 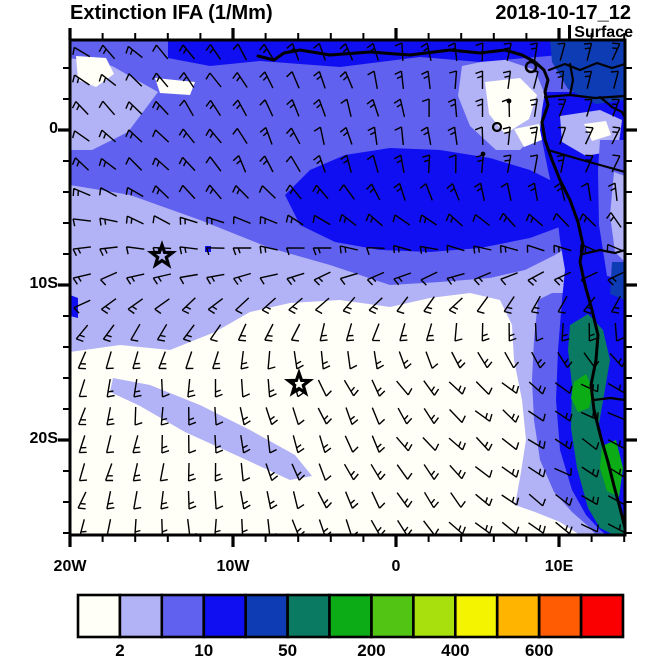 What do you see at coordinates (539, 650) in the screenshot?
I see `colorbar-tick-label-5: 600` at bounding box center [539, 650].